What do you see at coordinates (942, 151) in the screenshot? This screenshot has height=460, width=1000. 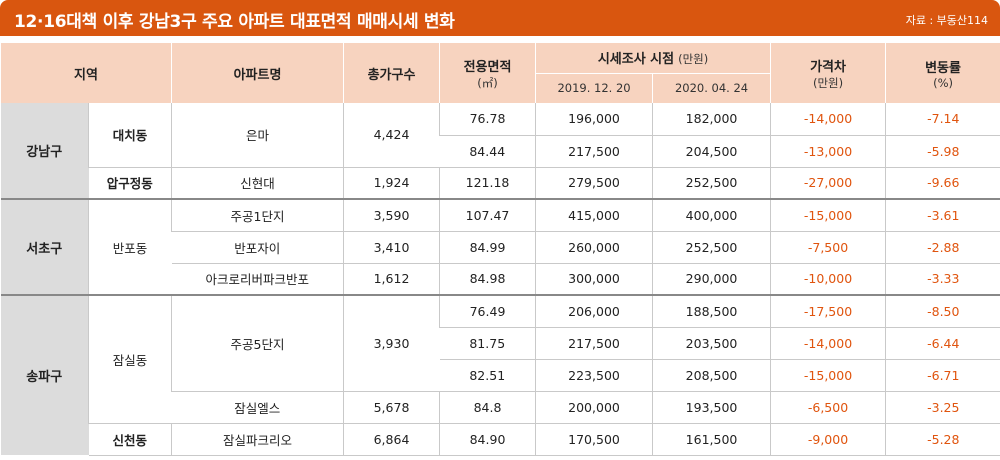 I see `rate-cell: -5.98` at bounding box center [942, 151].